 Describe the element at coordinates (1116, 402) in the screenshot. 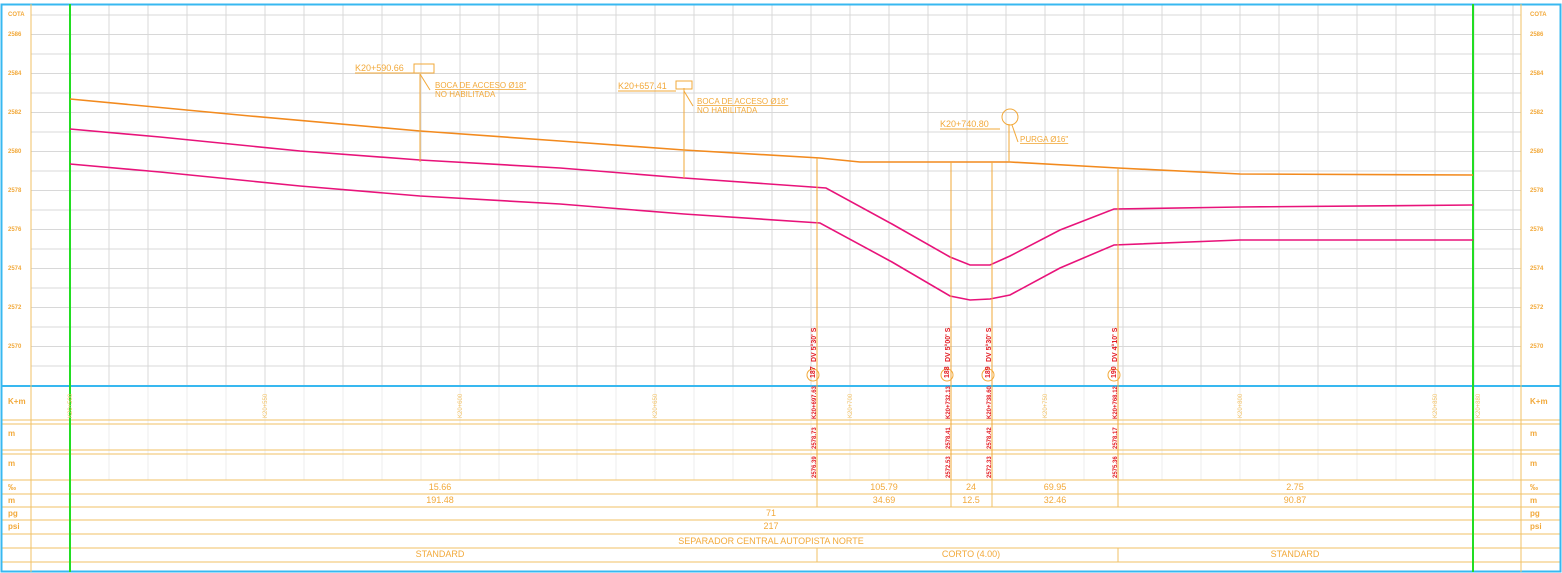

I see `vertex-chainage: K20+768.12` at that location.